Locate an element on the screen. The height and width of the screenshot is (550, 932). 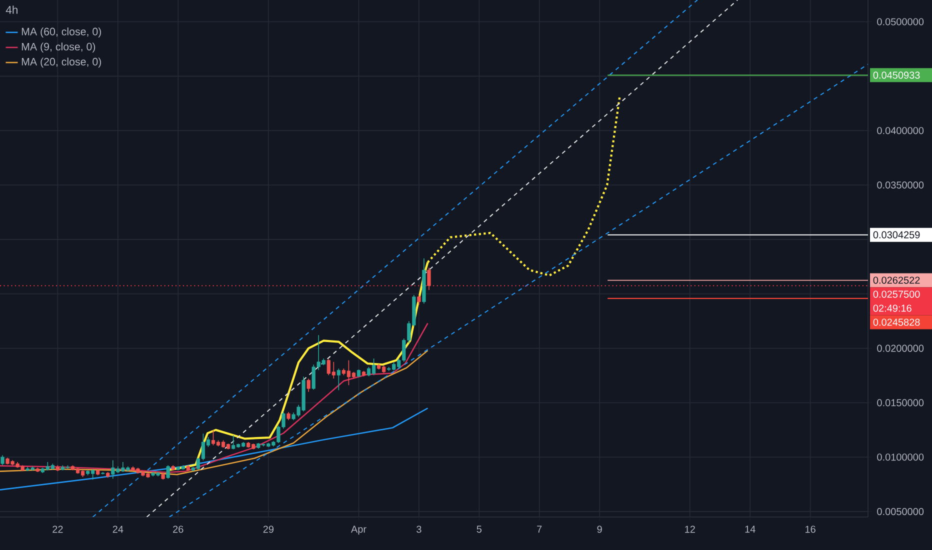
y-tick-label: 0.0350000 is located at coordinates (900, 185).